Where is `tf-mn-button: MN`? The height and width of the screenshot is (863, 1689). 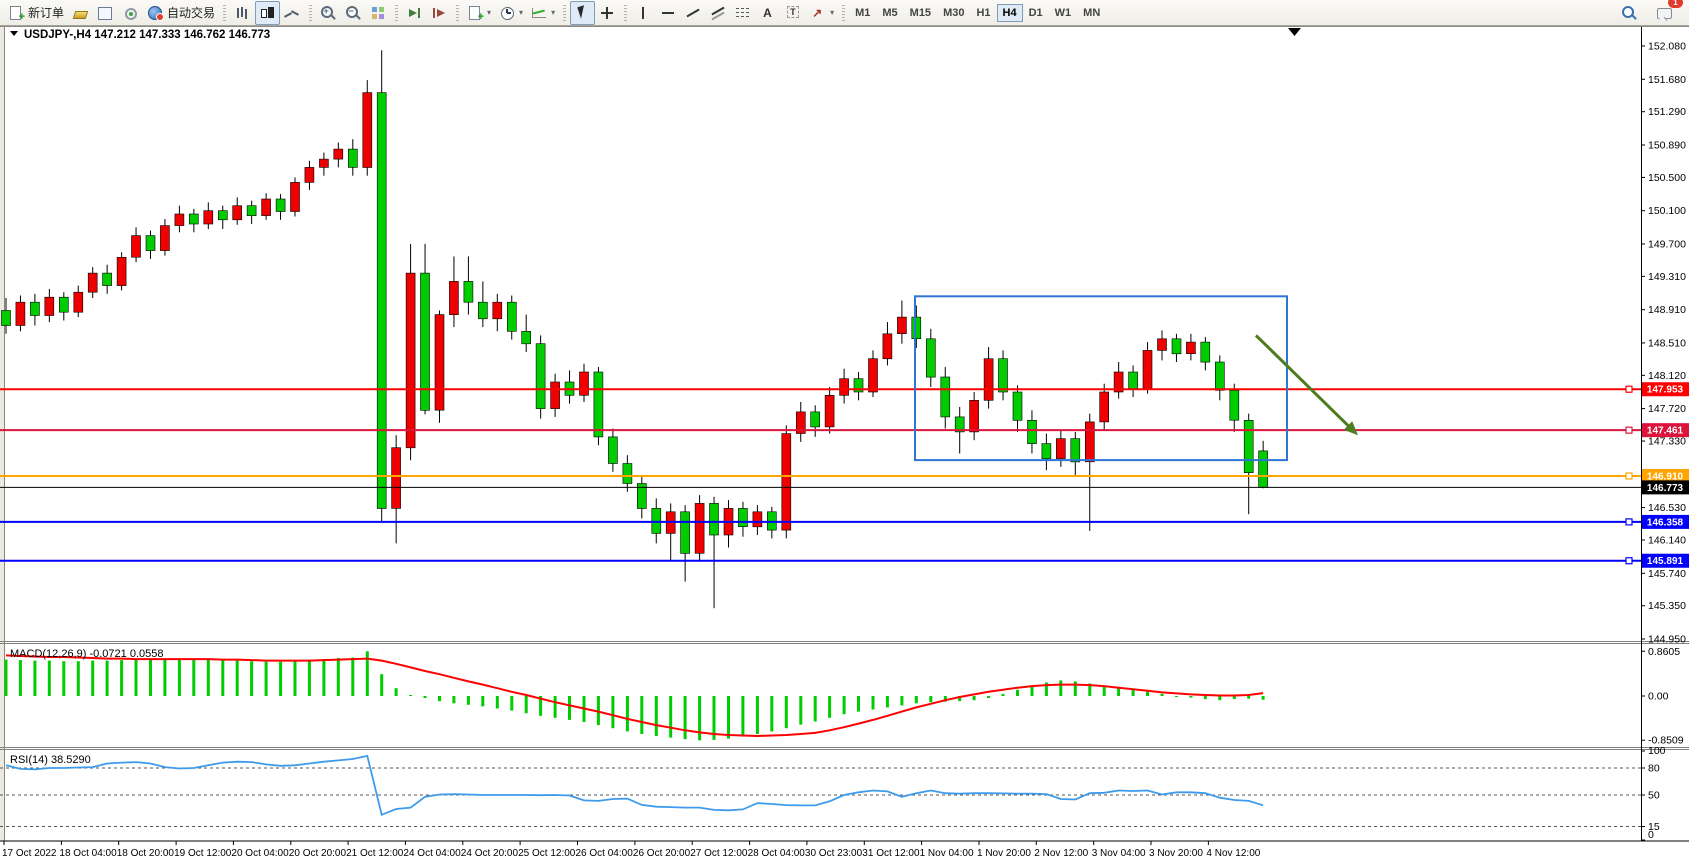 tf-mn-button: MN is located at coordinates (1092, 12).